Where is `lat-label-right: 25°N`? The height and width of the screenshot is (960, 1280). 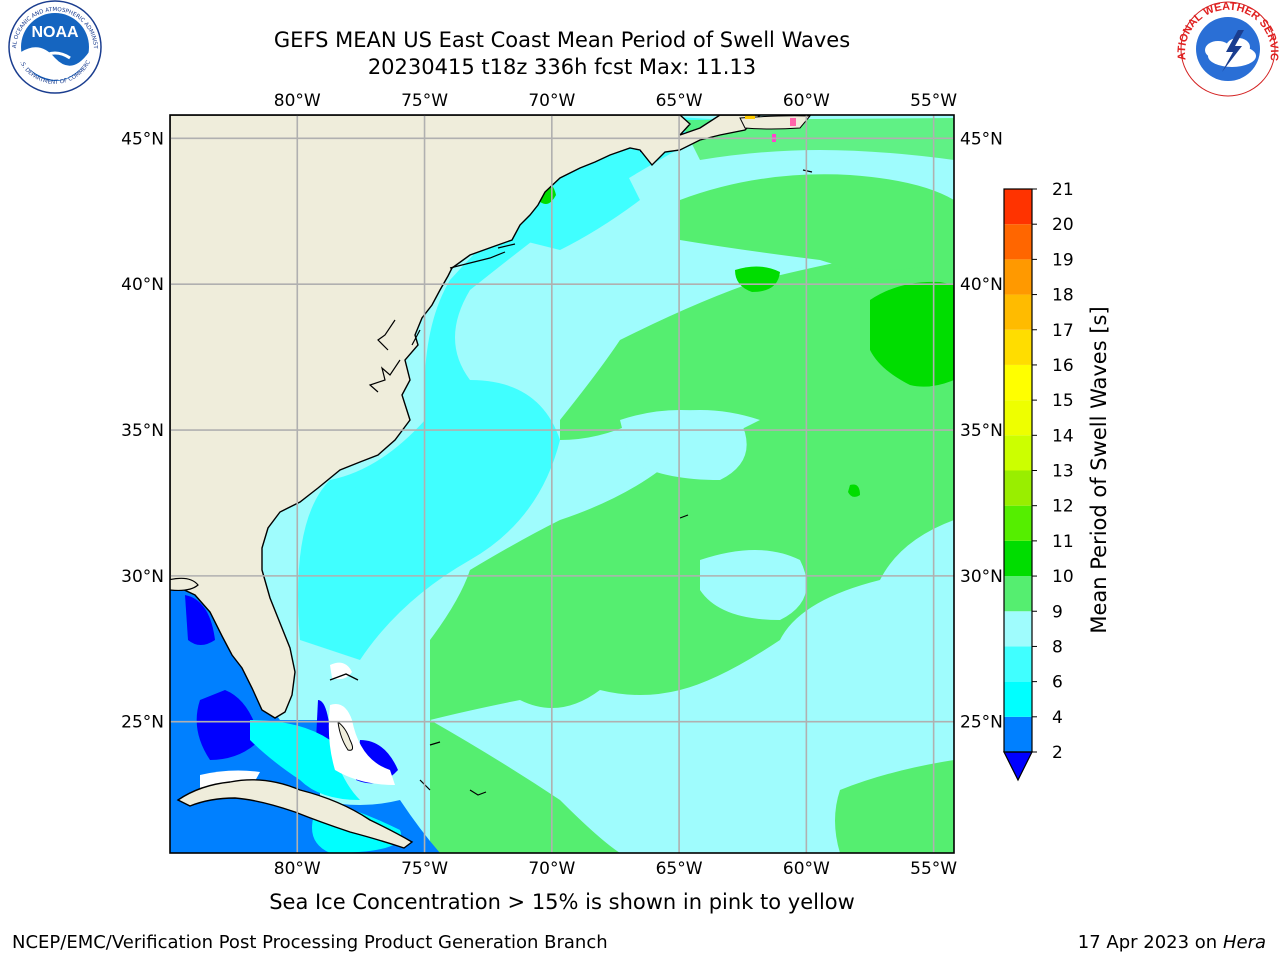
lat-label-right: 25°N is located at coordinates (981, 723).